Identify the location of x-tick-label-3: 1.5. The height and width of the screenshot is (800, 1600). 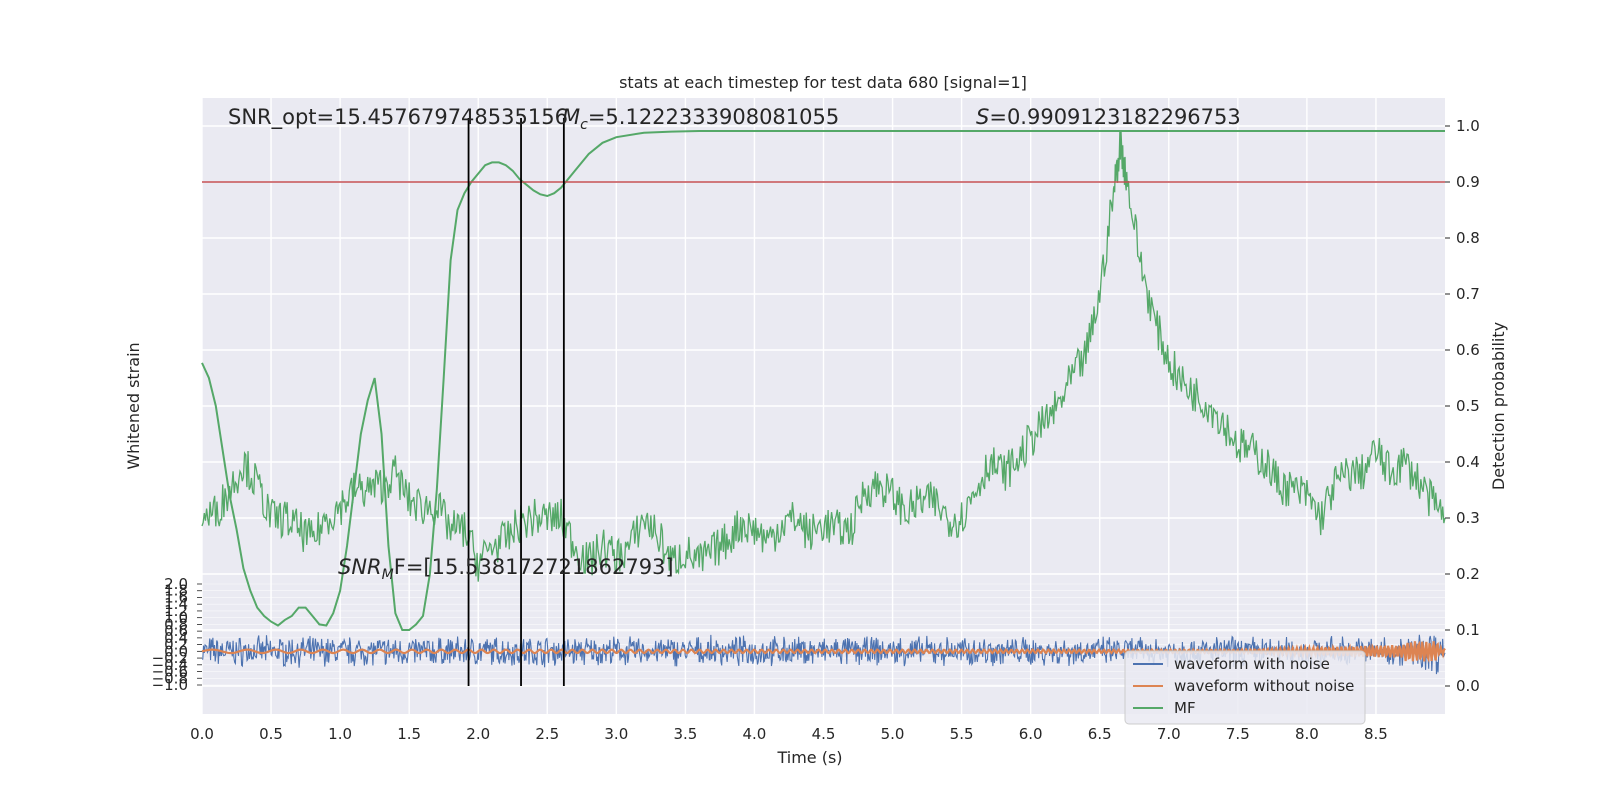
(409, 734).